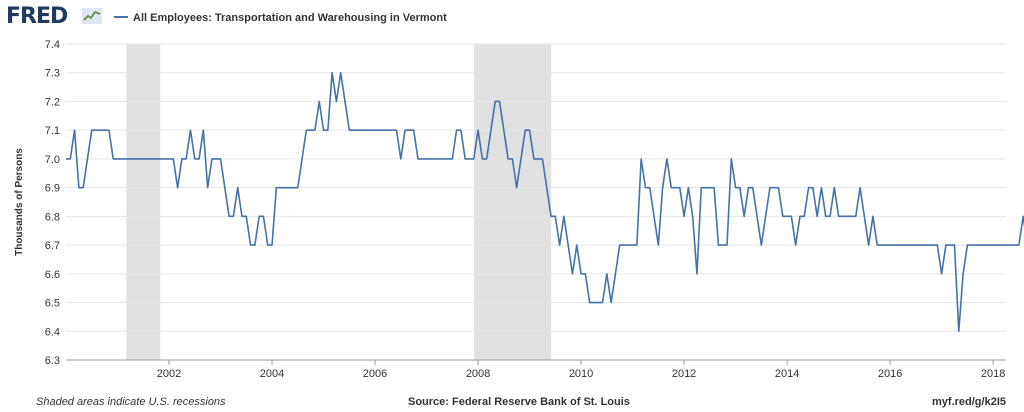 This screenshot has width=1024, height=412. I want to click on y-tick-label: 6.5, so click(52, 304).